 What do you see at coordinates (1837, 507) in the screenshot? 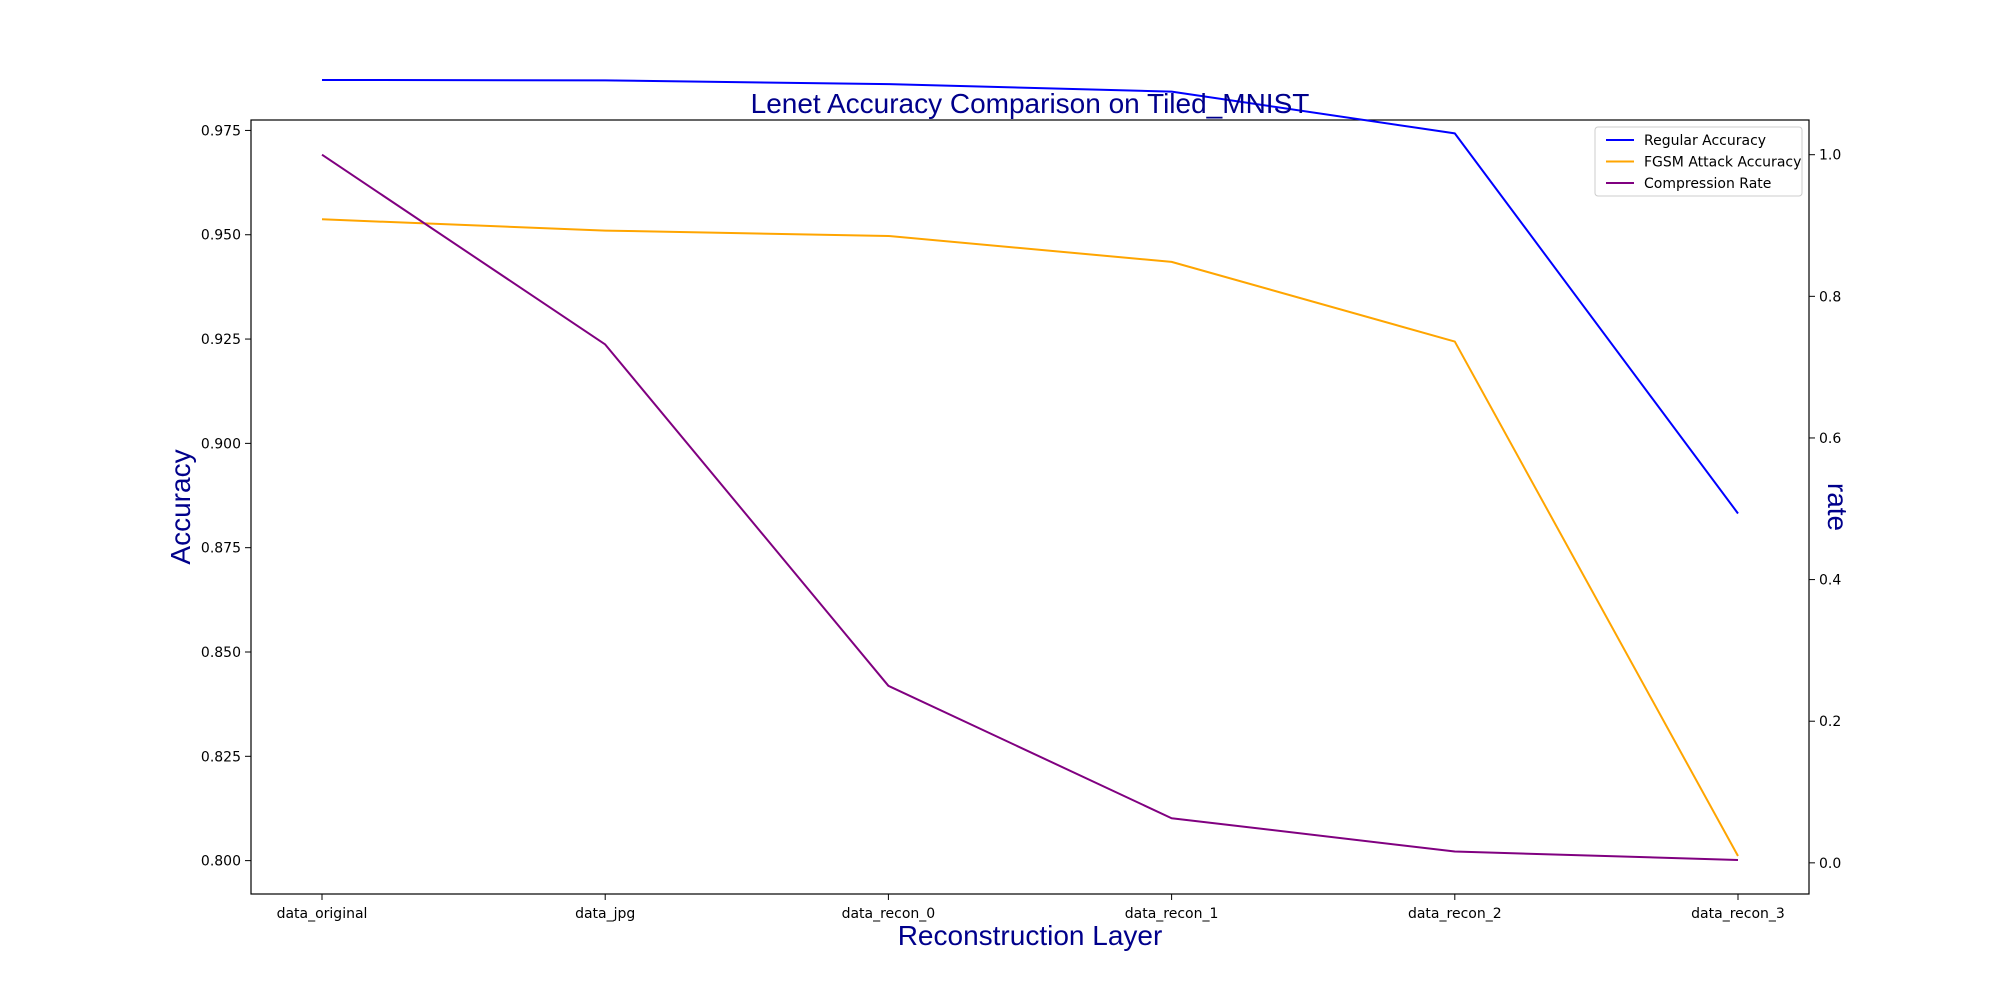
I see `right-y-axis-title: rate` at bounding box center [1837, 507].